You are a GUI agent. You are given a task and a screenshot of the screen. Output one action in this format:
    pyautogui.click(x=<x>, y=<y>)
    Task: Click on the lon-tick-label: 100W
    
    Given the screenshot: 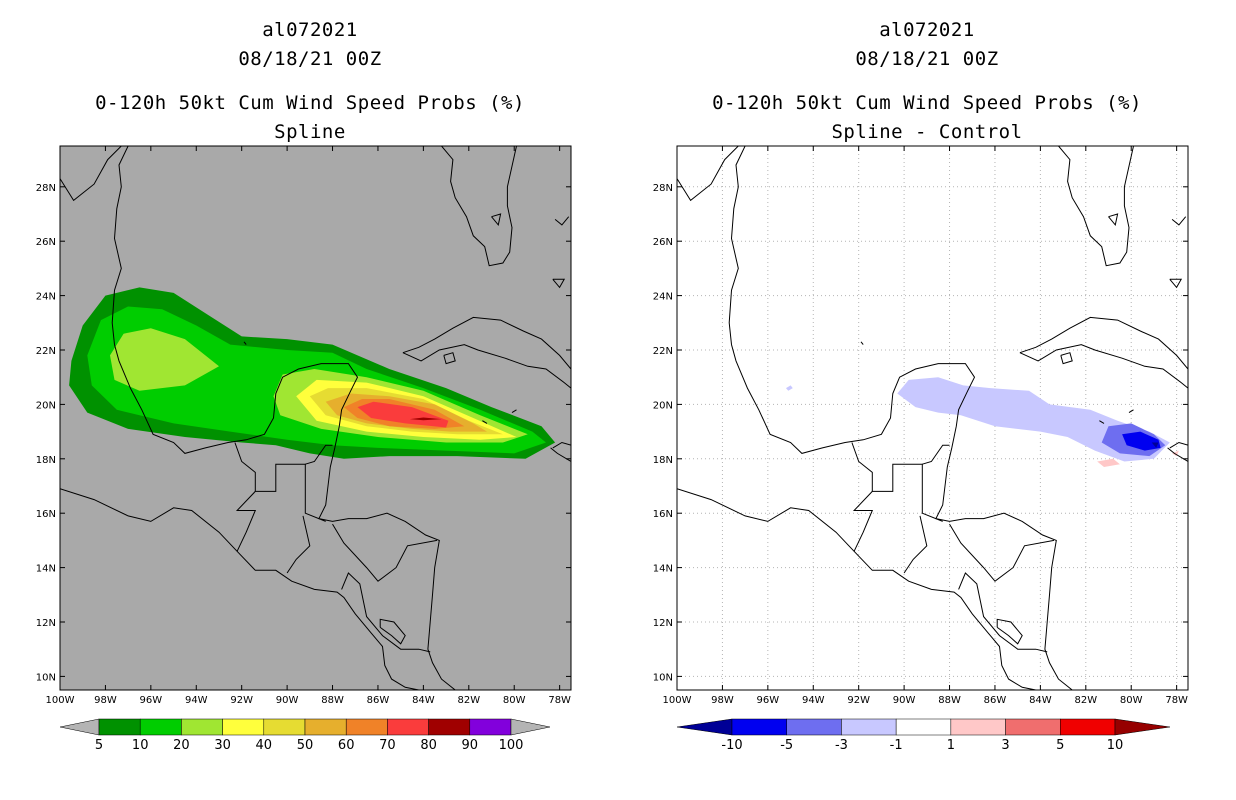 What is the action you would take?
    pyautogui.click(x=677, y=700)
    